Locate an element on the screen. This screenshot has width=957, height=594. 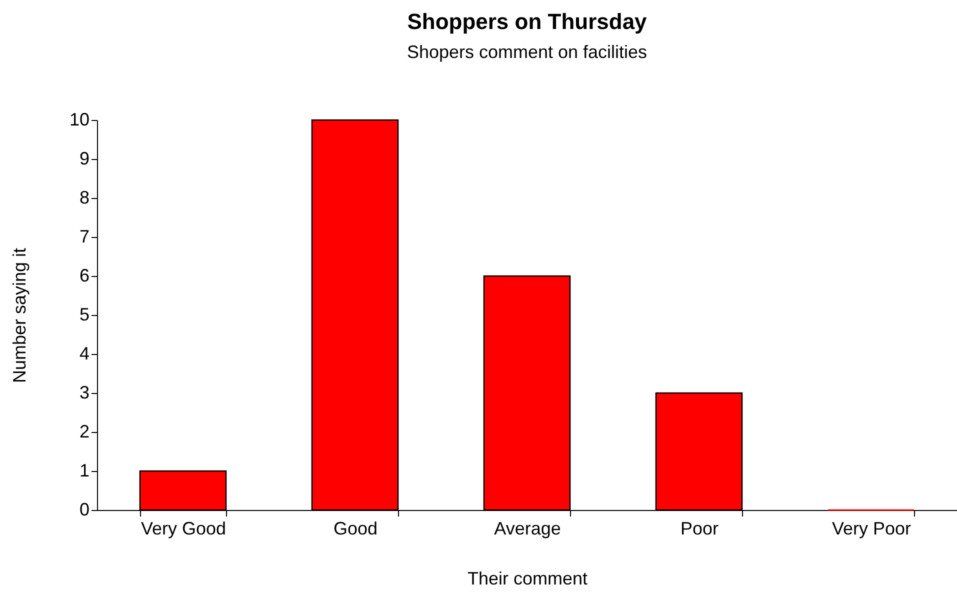
y-tick-label: 4 is located at coordinates (84, 354).